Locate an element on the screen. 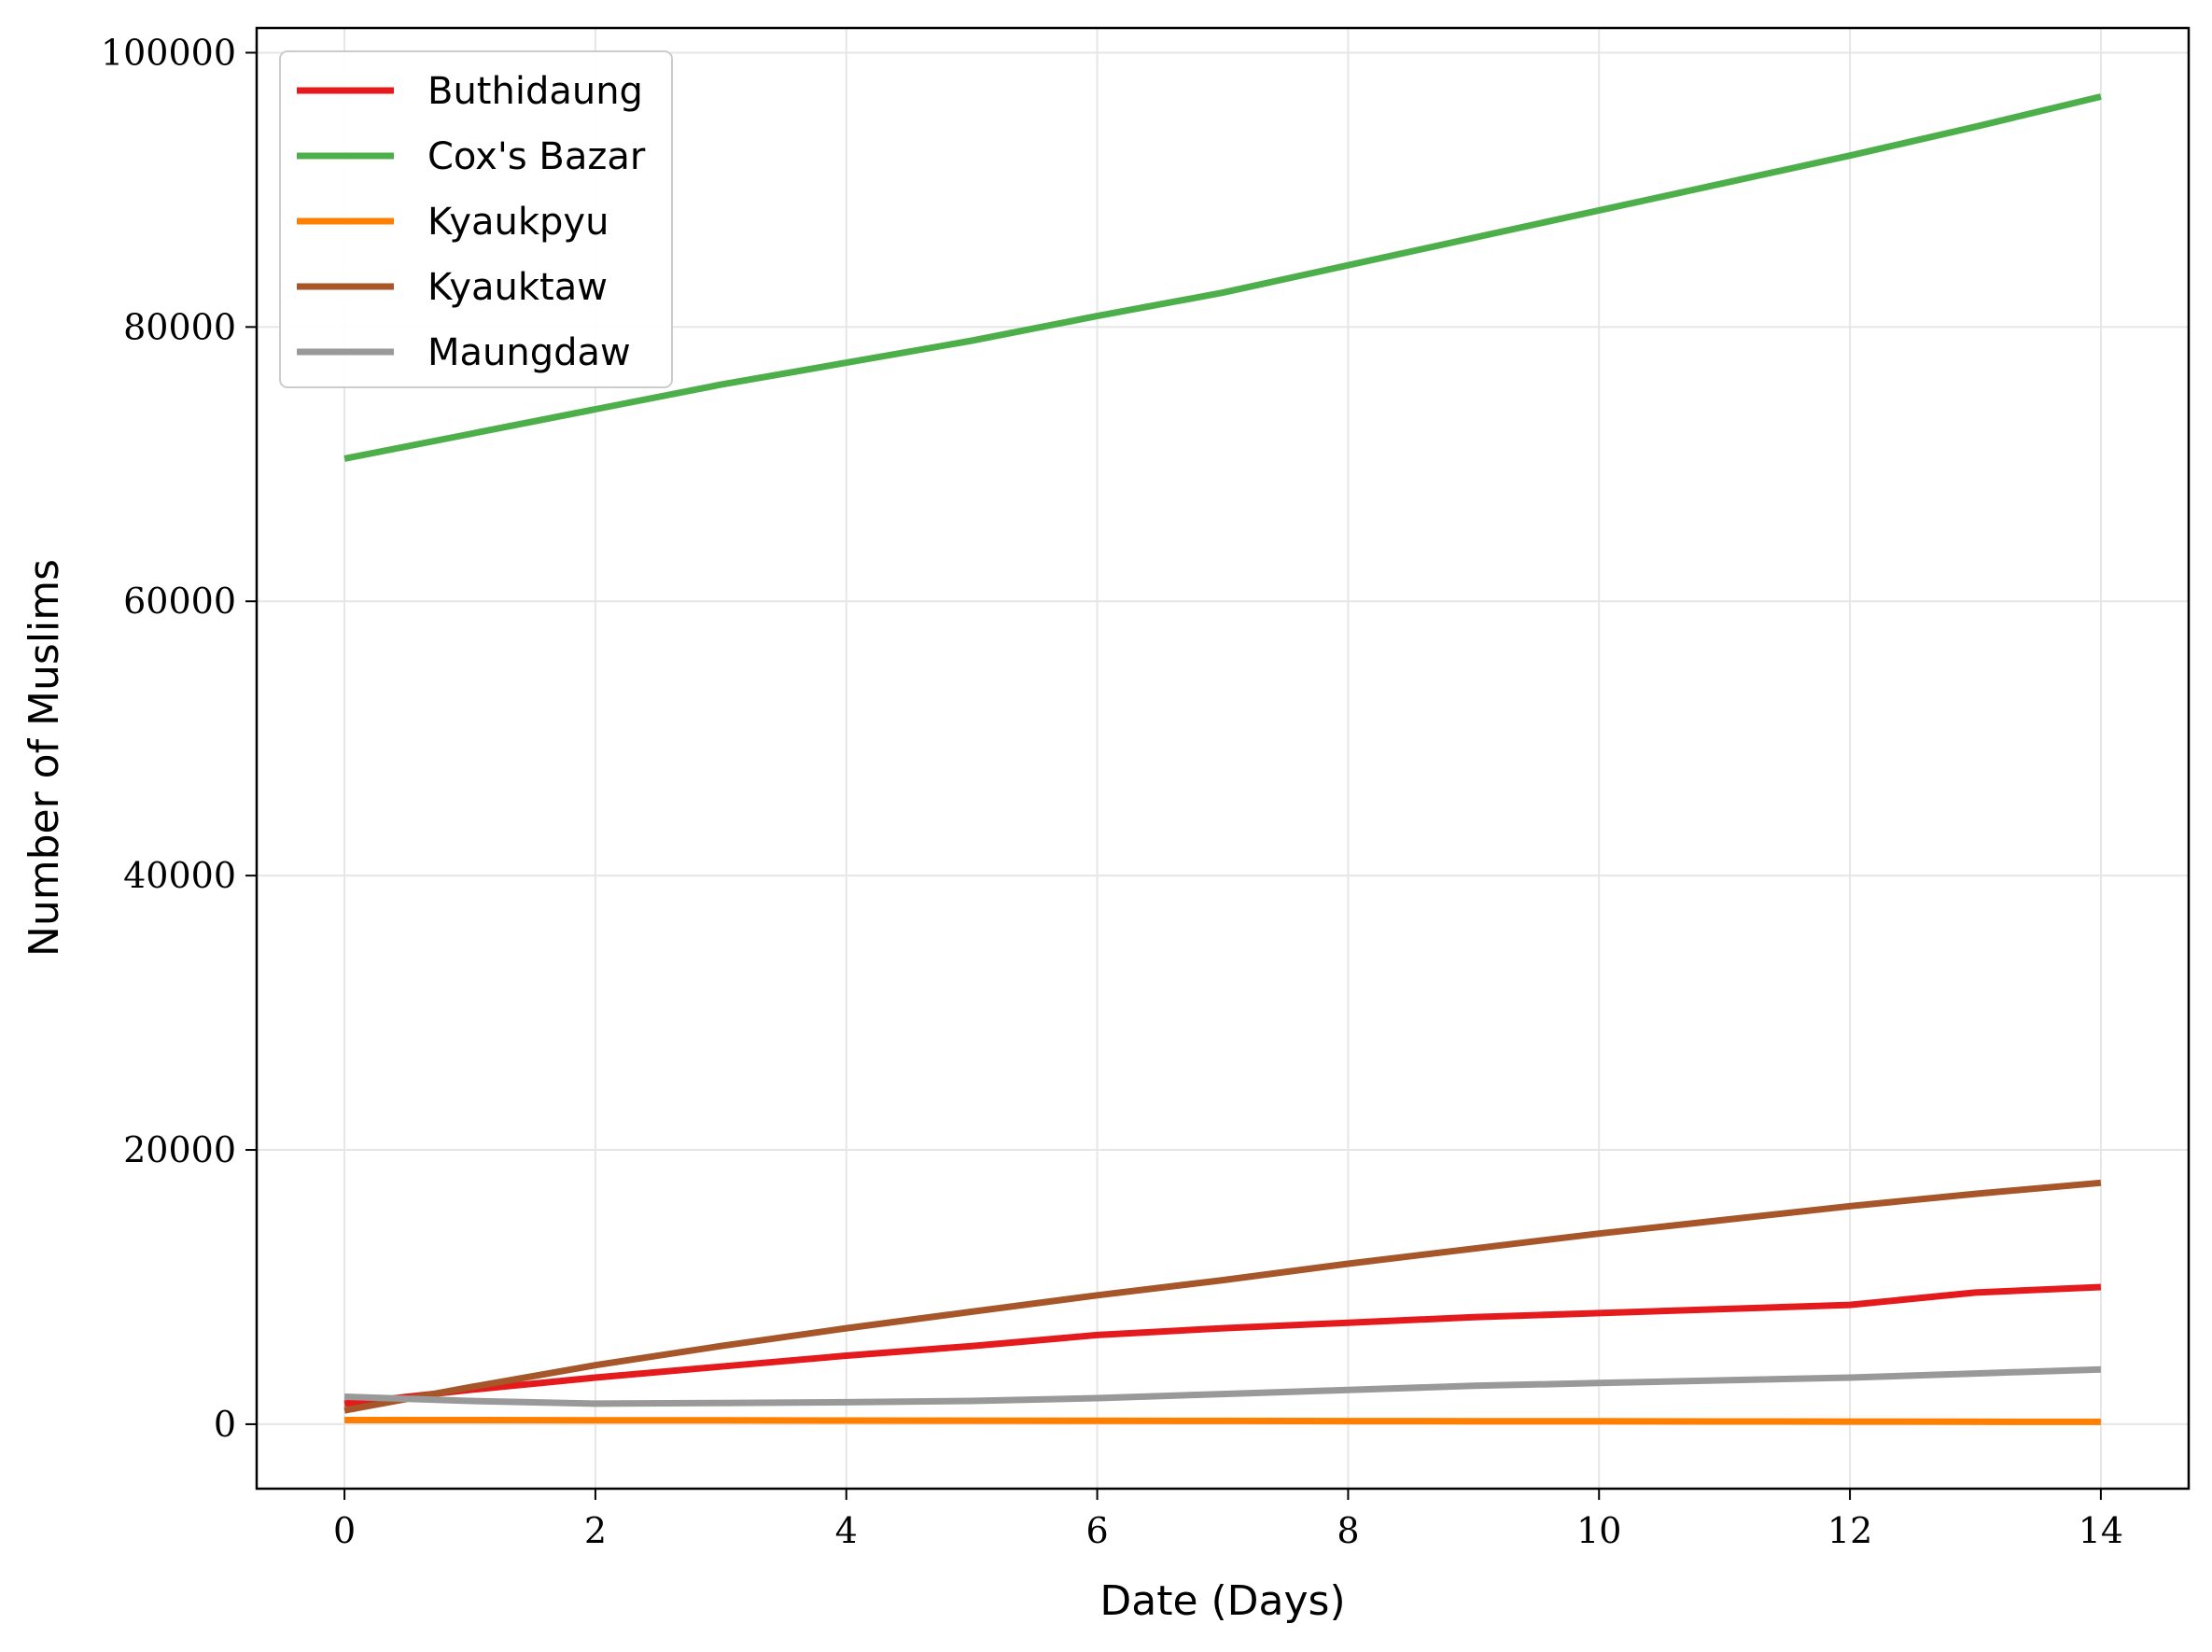 This screenshot has height=1652, width=2212. legend-label: Kyauktaw is located at coordinates (517, 287).